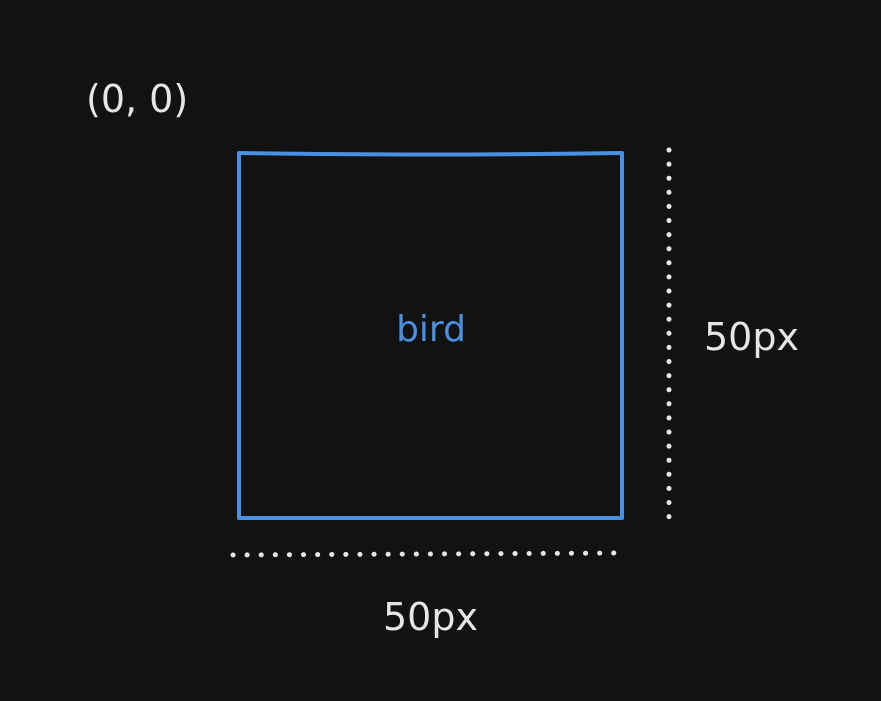 The width and height of the screenshot is (881, 701). What do you see at coordinates (430, 617) in the screenshot?
I see `width-dimension-label: 50px` at bounding box center [430, 617].